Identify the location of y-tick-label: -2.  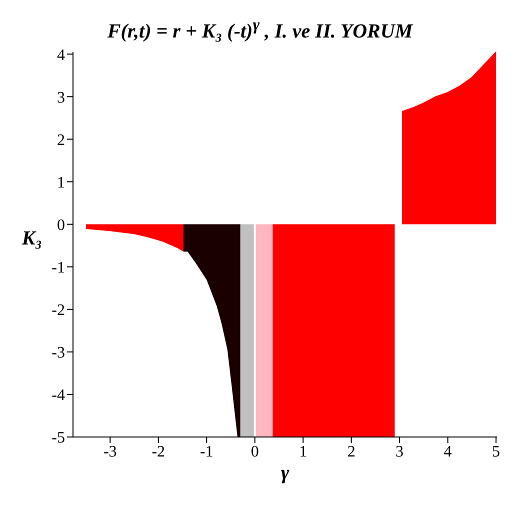
(58, 311).